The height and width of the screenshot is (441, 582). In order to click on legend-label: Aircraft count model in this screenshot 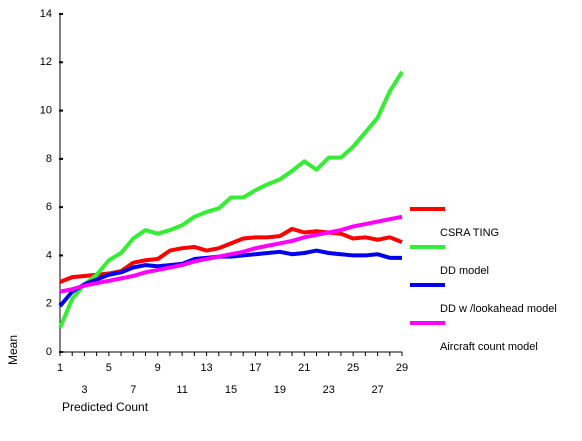, I will do `click(489, 347)`.